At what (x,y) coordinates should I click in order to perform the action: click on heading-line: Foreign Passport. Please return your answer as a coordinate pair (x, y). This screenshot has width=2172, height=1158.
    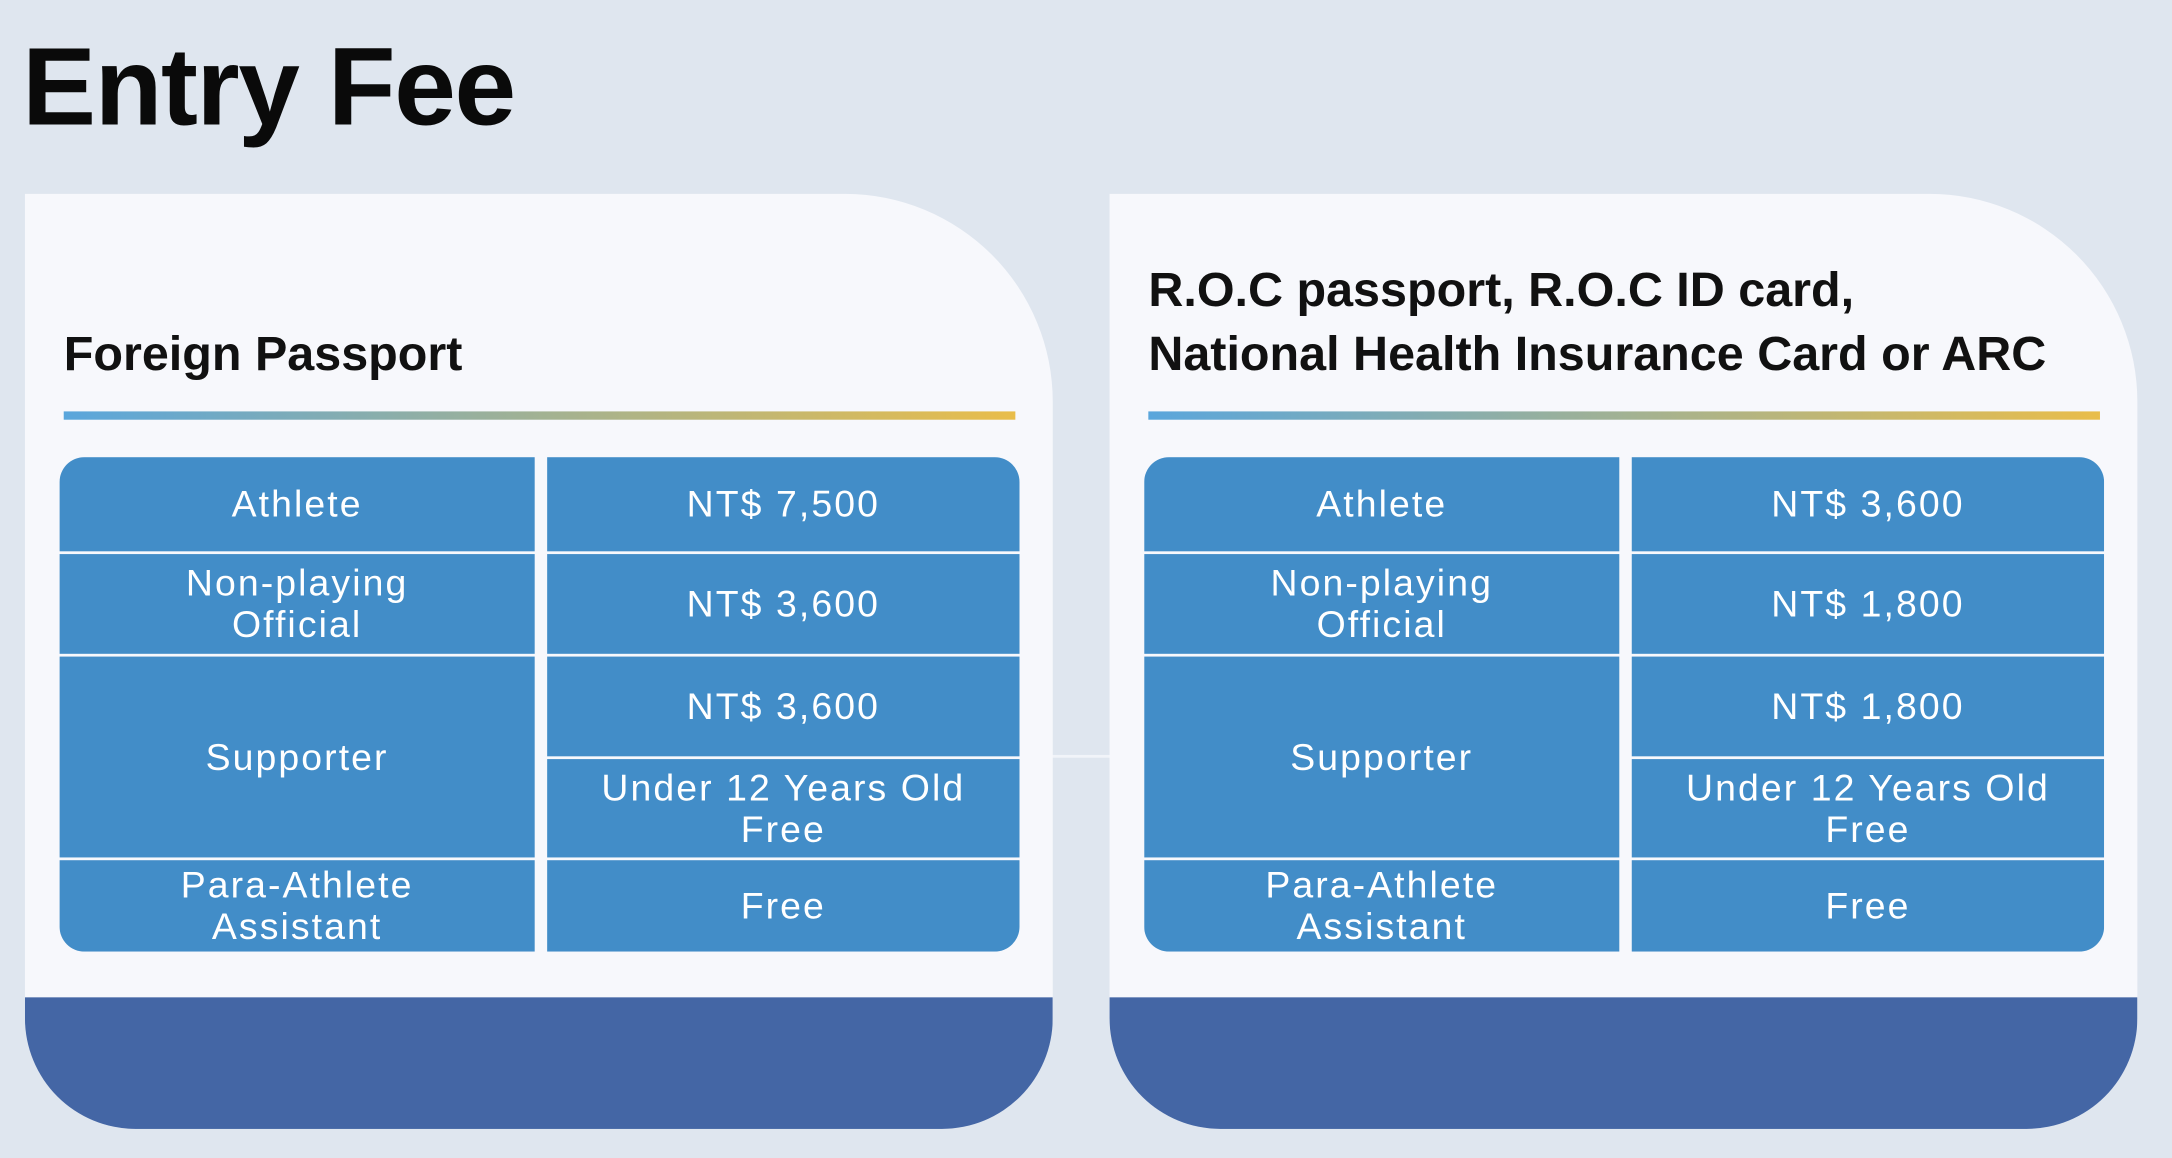
    Looking at the image, I should click on (263, 353).